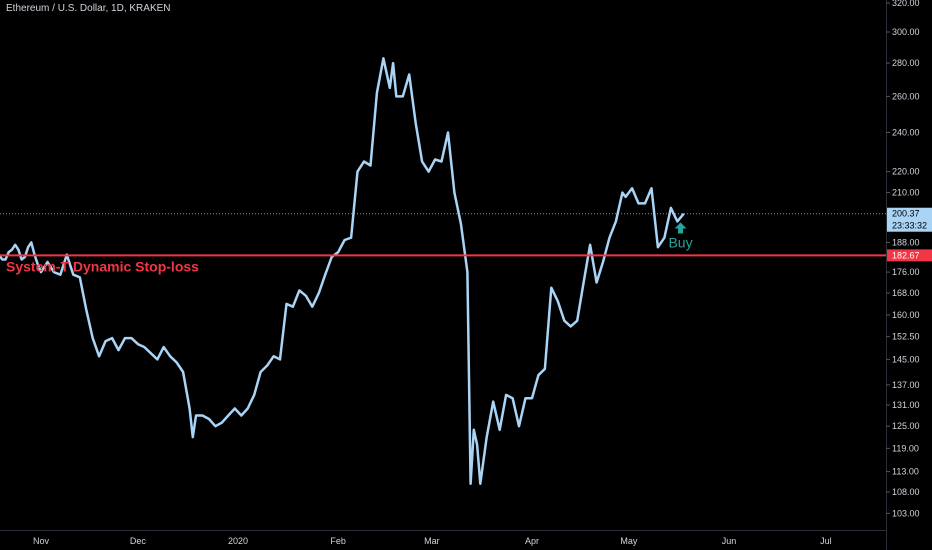 The height and width of the screenshot is (550, 932). I want to click on y-tick-label: 260.00, so click(906, 96).